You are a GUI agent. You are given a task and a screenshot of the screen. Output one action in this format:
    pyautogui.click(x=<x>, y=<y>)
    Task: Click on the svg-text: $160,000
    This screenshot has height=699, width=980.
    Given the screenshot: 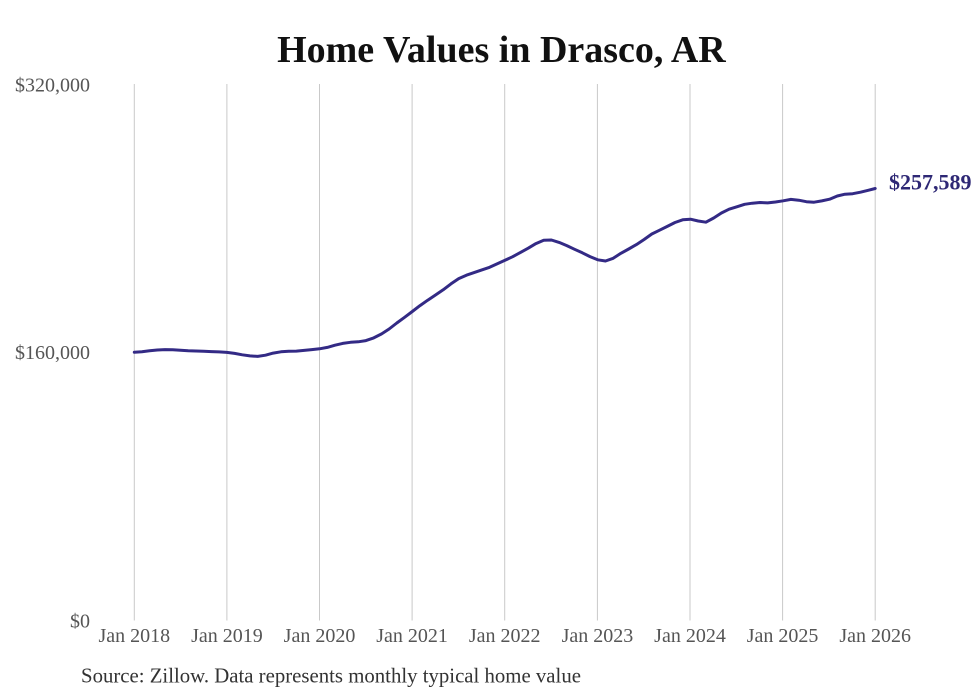 What is the action you would take?
    pyautogui.click(x=52, y=353)
    